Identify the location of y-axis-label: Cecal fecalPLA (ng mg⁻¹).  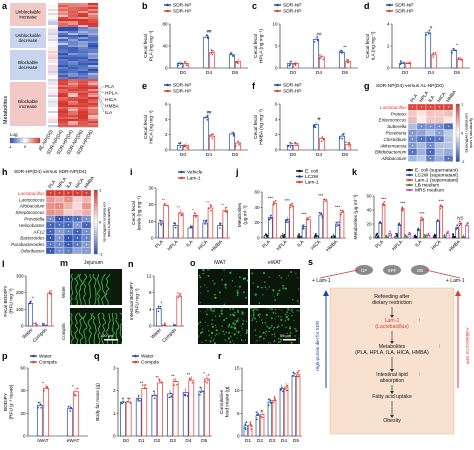
(149, 45).